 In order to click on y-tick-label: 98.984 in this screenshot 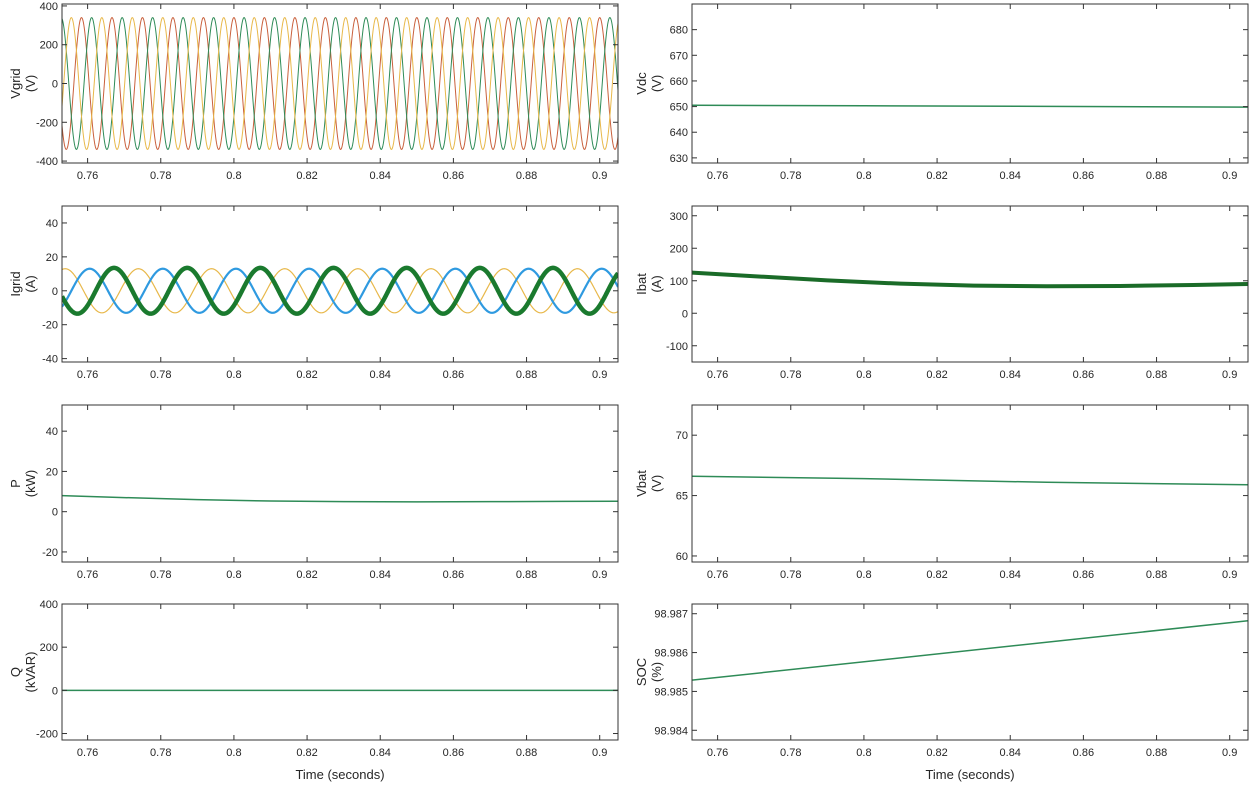, I will do `click(671, 731)`.